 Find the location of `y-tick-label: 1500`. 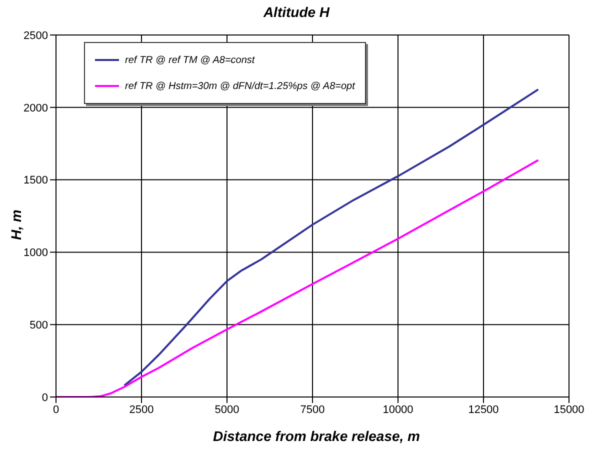

y-tick-label: 1500 is located at coordinates (36, 180).